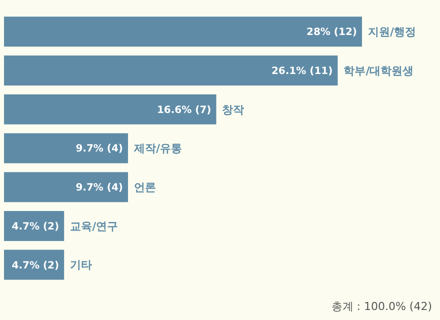  Describe the element at coordinates (381, 306) in the screenshot. I see `text: 총계 : 100.0% (42)` at that location.